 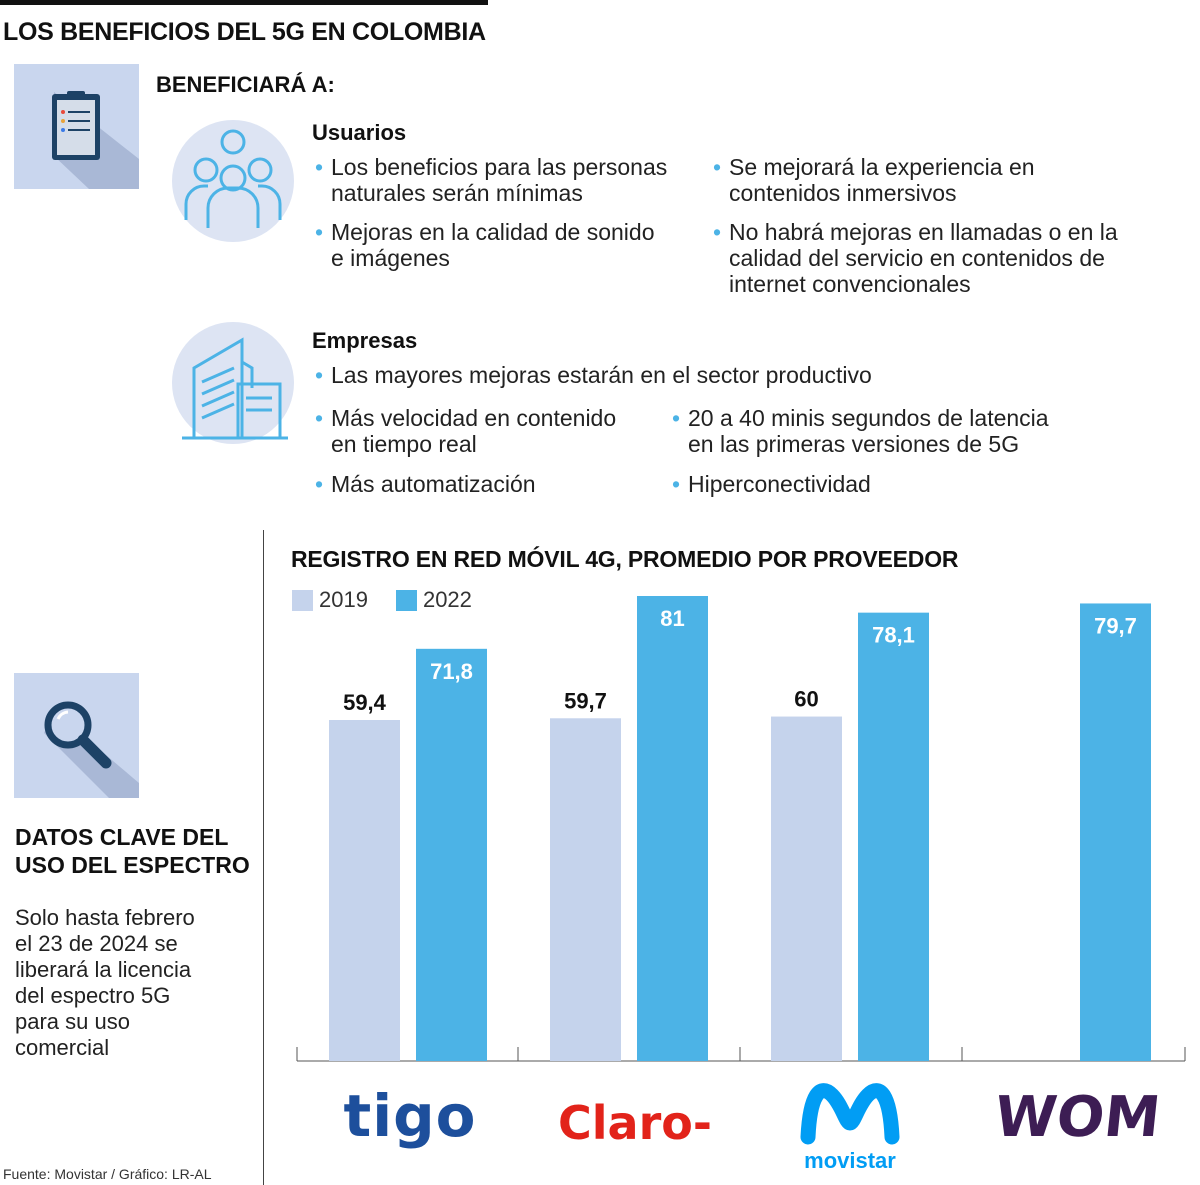 I want to click on legend-item-2019: 2019, so click(x=330, y=600).